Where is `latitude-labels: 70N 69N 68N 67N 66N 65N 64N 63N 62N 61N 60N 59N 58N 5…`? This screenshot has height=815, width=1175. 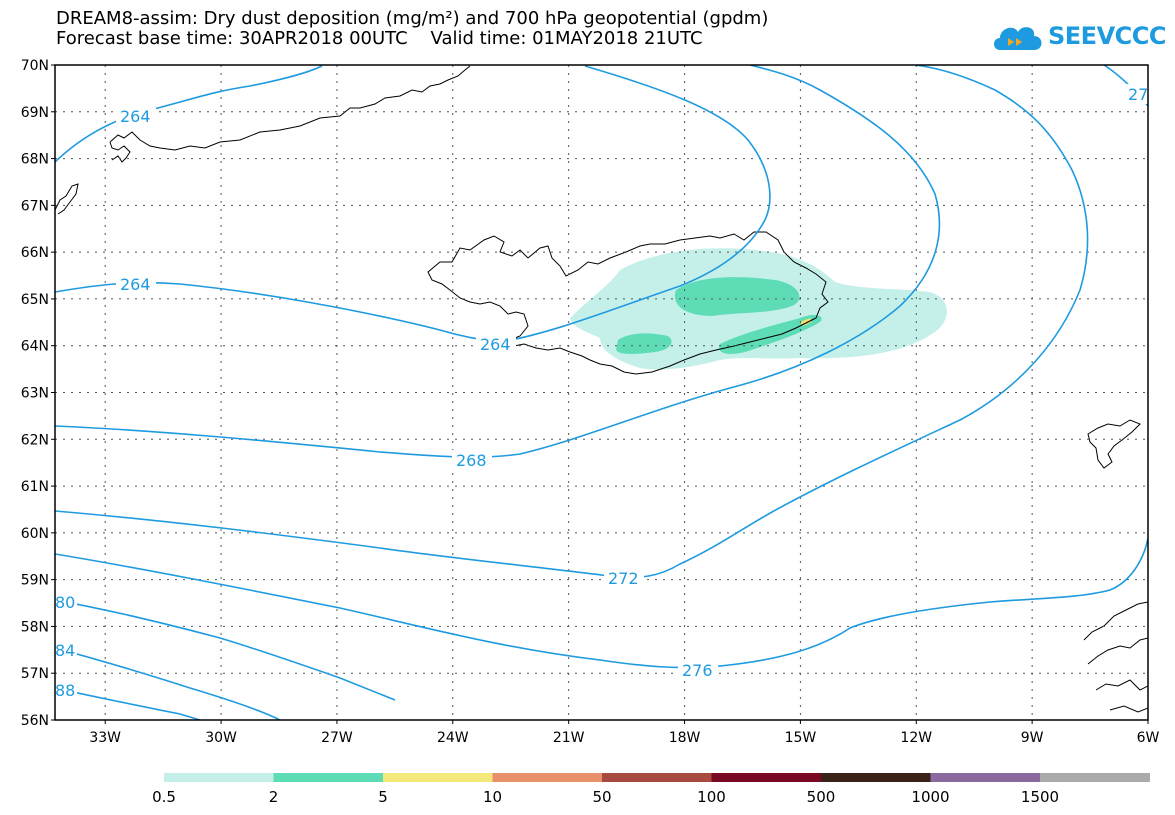
latitude-labels: 70N 69N 68N 67N 66N 65N 64N 63N 62N 61N 60N 59N 58N 5… is located at coordinates (38, 393).